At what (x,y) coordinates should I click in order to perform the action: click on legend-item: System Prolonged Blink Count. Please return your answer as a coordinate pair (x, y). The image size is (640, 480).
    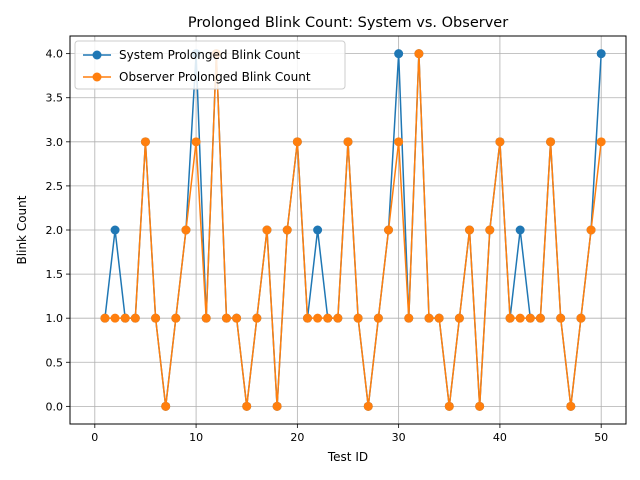
    Looking at the image, I should click on (192, 55).